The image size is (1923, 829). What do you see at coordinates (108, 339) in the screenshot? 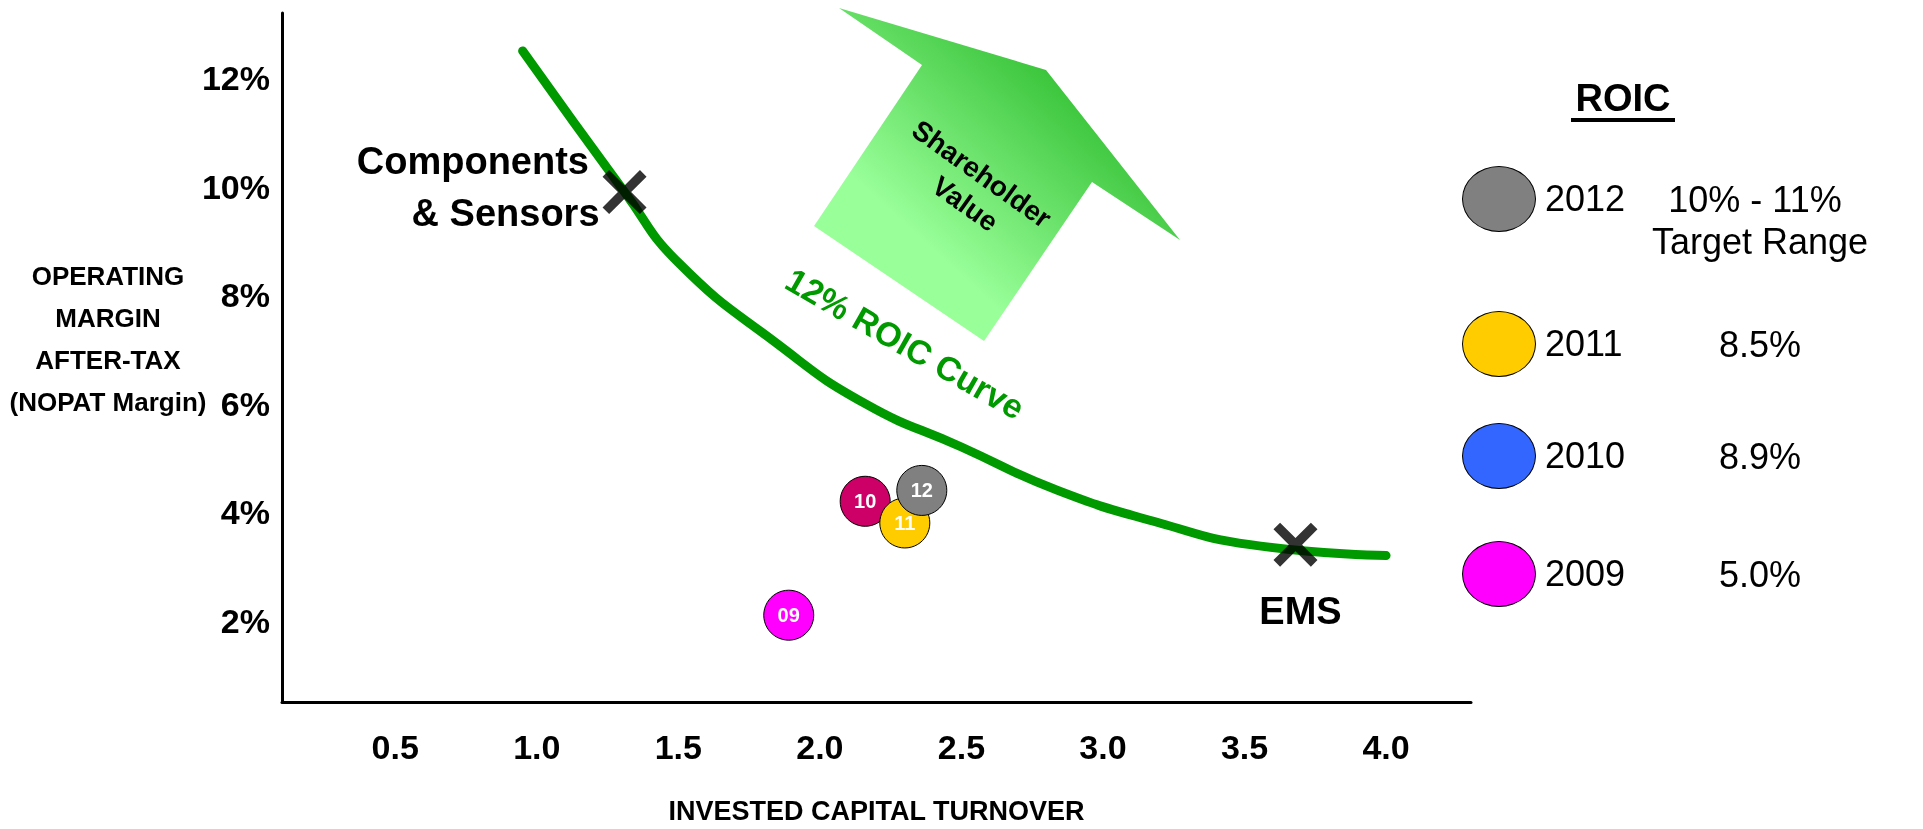
I see `y-axis-title: OPERATING MARGIN AFTER-TAX (NOPAT Margin)` at bounding box center [108, 339].